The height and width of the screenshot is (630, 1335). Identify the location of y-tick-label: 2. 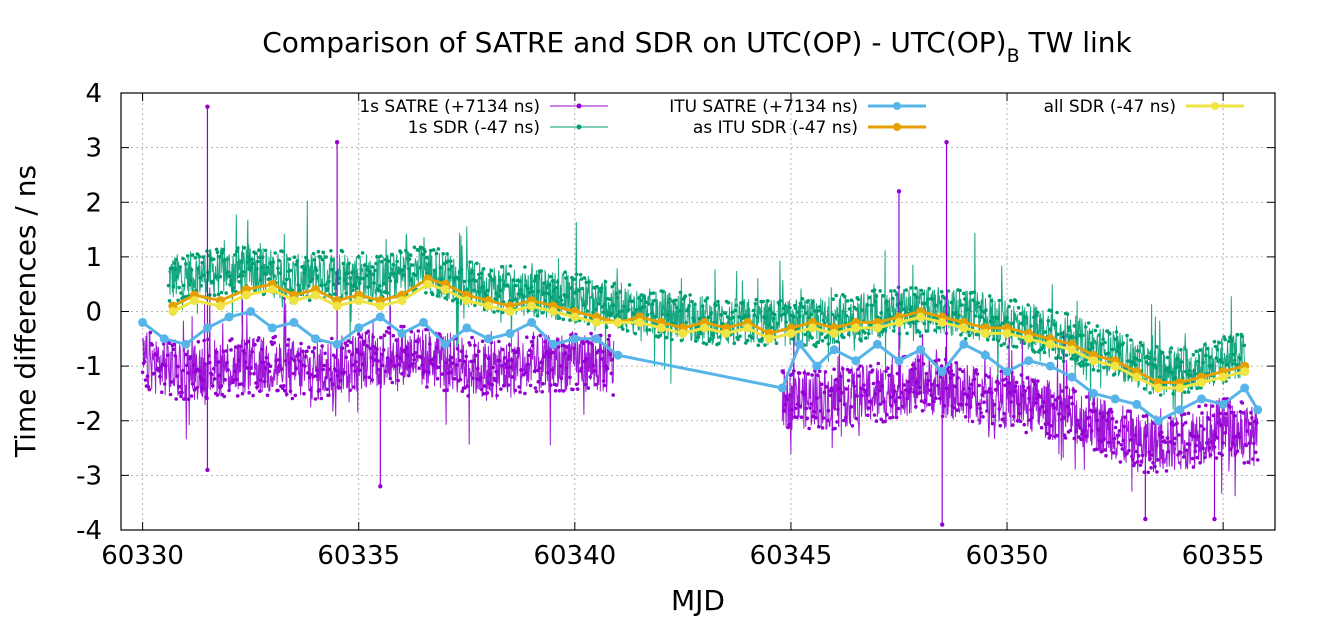
(93, 203).